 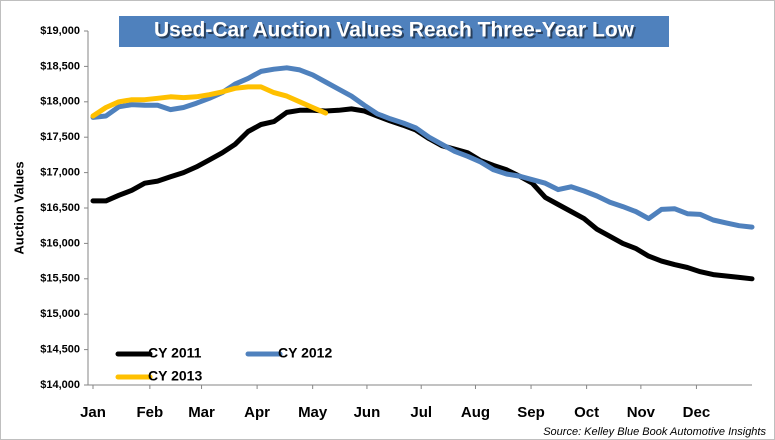 I want to click on x-tick-label: Dec, so click(x=697, y=412).